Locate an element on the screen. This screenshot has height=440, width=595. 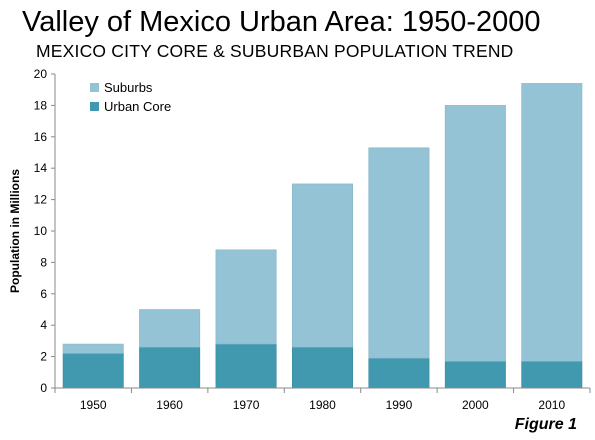
x-tick-label: 1990 is located at coordinates (399, 405).